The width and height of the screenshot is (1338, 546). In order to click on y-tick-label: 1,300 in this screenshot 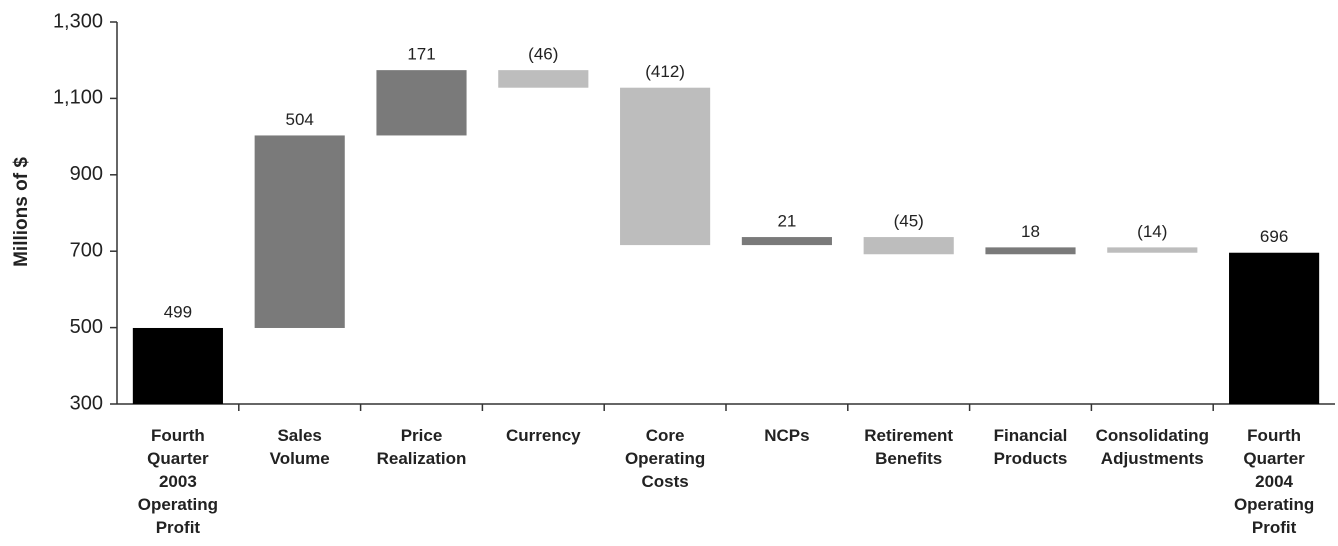, I will do `click(78, 21)`.